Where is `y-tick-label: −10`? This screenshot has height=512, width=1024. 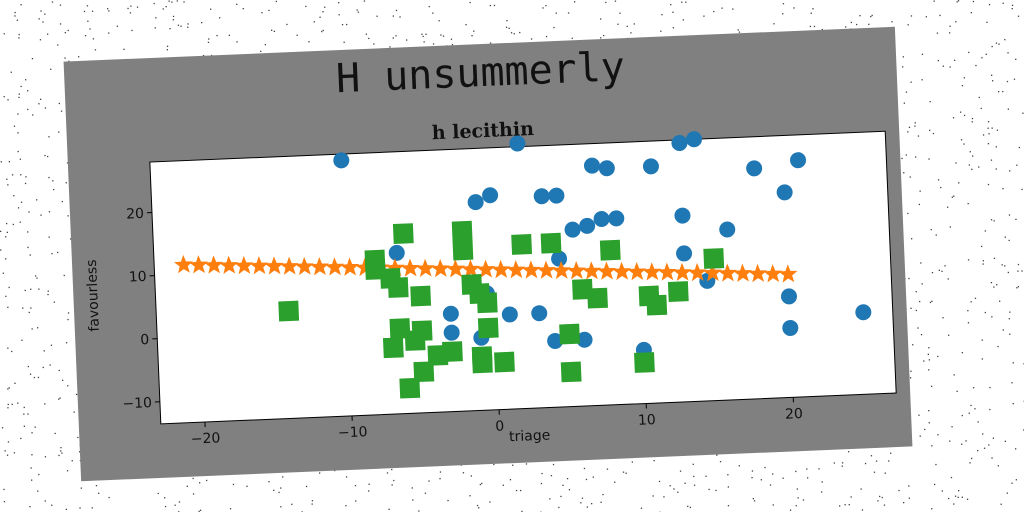
y-tick-label: −10 is located at coordinates (137, 403).